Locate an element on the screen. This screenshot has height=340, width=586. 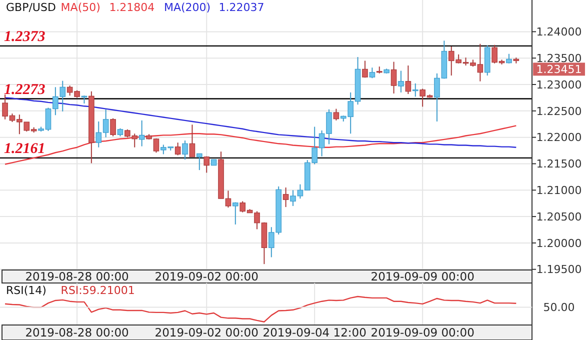
line-series is located at coordinates (260, 145).